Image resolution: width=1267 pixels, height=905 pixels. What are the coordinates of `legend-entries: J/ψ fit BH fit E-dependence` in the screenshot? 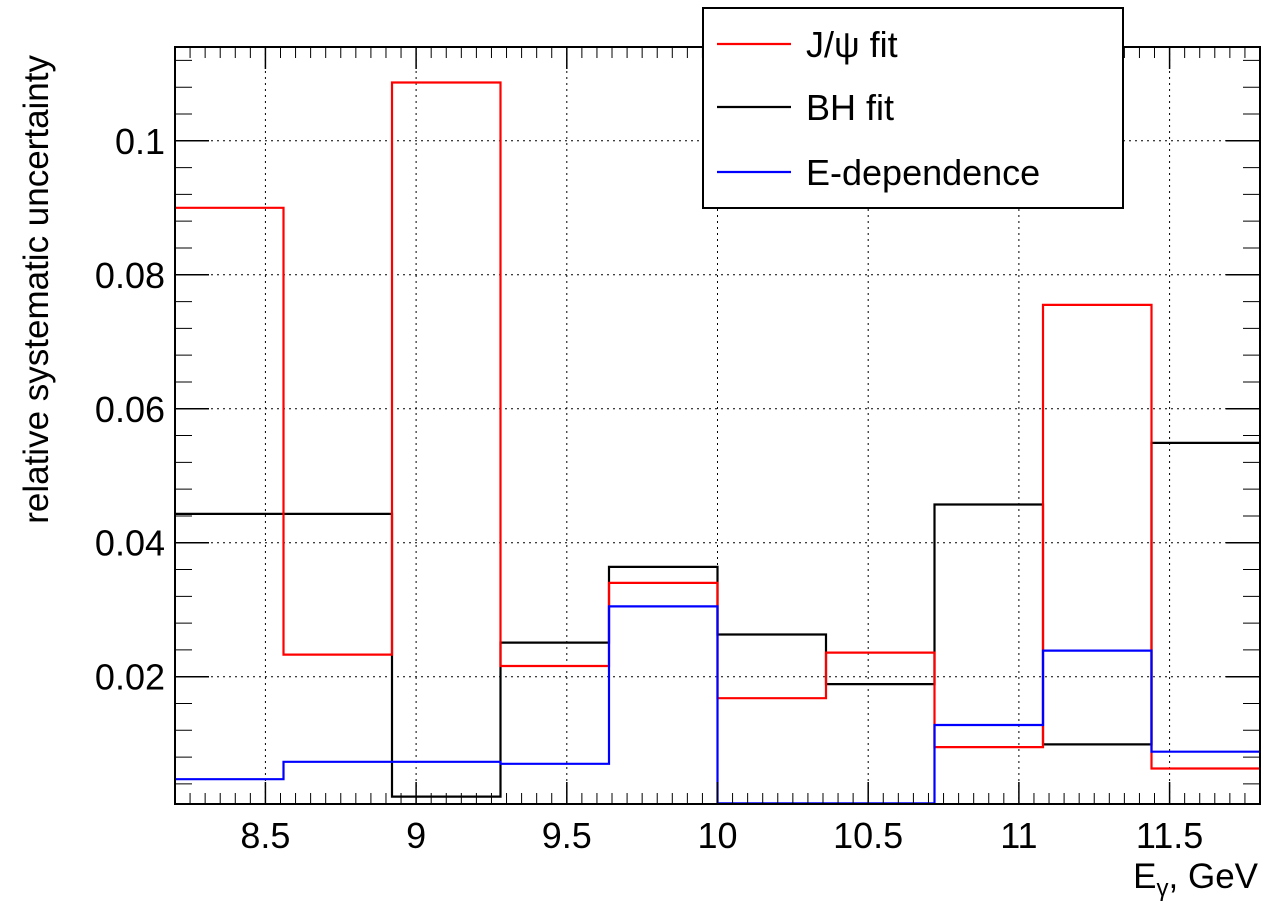 It's located at (878, 108).